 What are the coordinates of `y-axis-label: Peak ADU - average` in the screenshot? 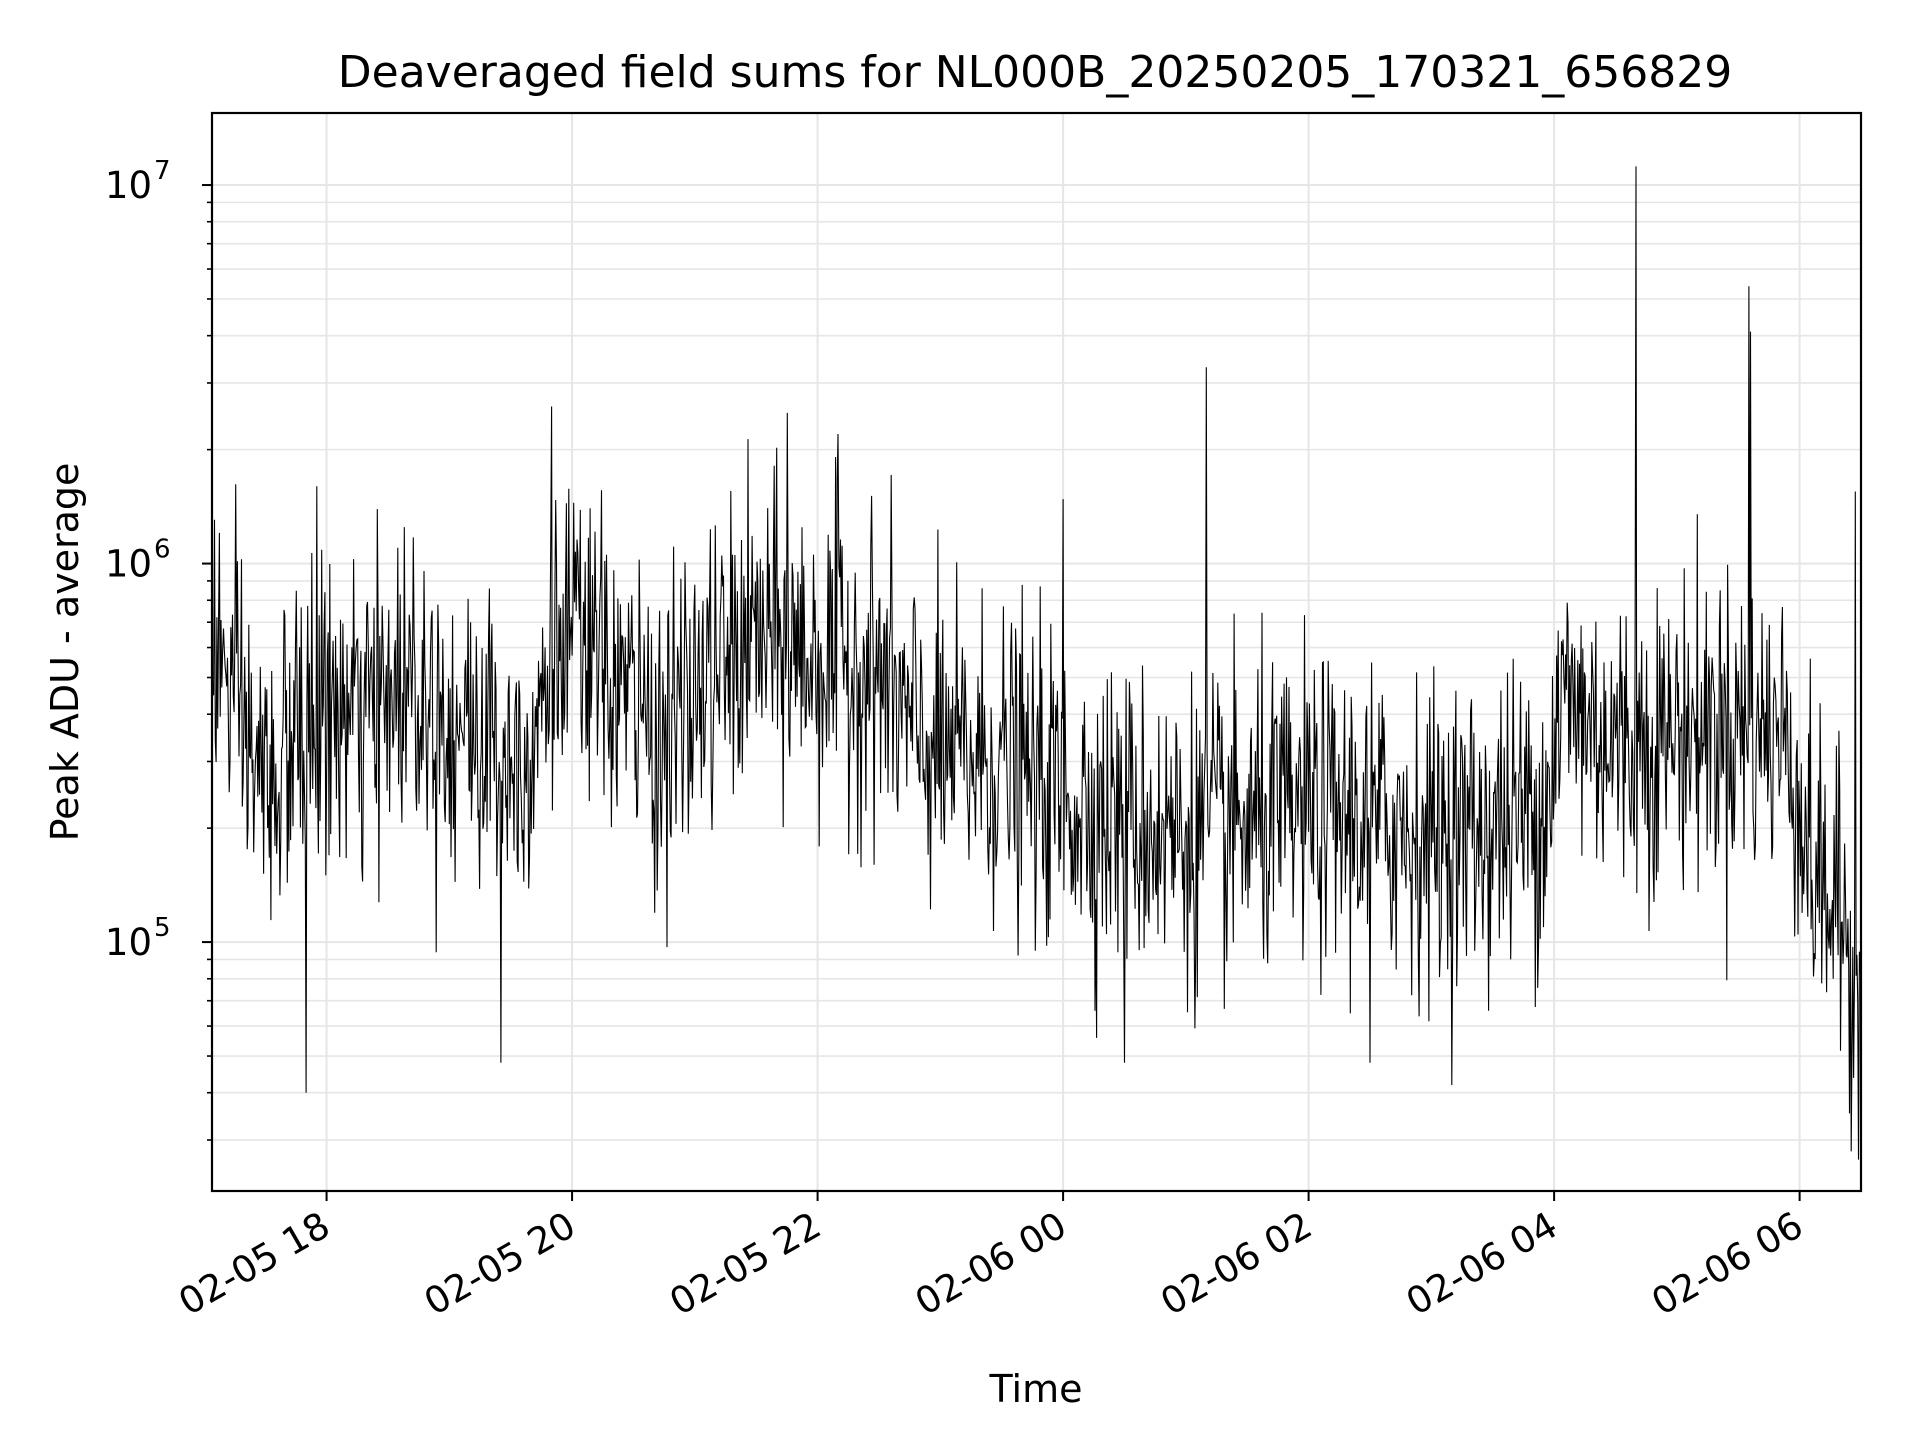 It's located at (65, 652).